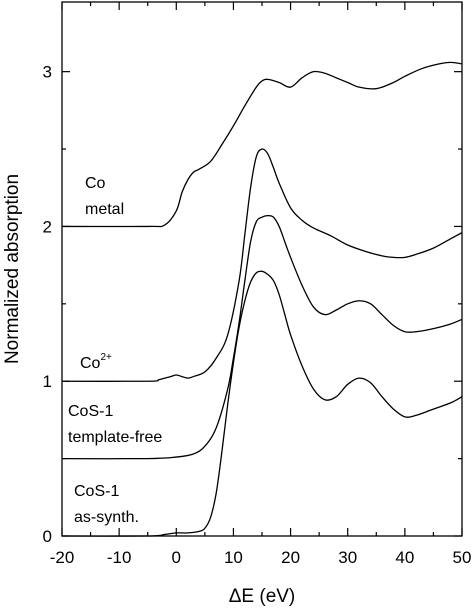 This screenshot has width=474, height=608. Describe the element at coordinates (96, 491) in the screenshot. I see `annotation-cos1-as-1: CoS-1` at that location.